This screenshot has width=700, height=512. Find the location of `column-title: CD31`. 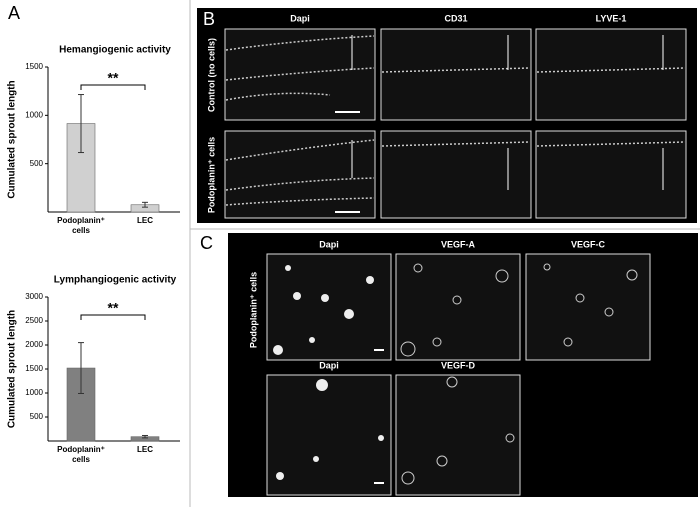

column-title: CD31 is located at coordinates (455, 18).